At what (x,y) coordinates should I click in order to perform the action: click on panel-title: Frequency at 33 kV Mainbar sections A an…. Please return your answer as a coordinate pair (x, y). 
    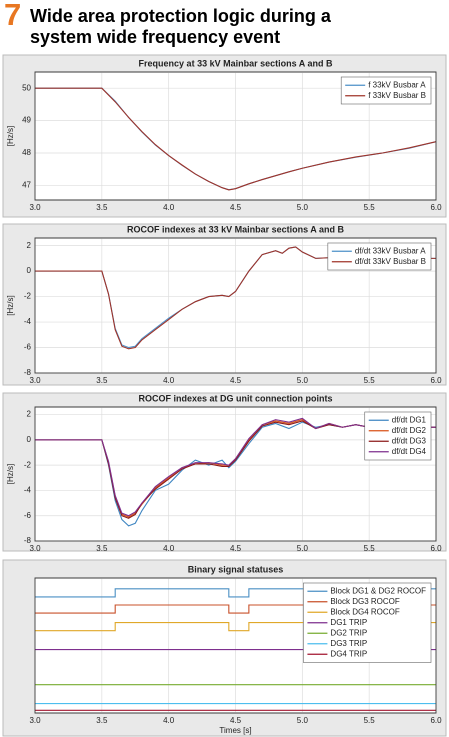
    Looking at the image, I should click on (236, 63).